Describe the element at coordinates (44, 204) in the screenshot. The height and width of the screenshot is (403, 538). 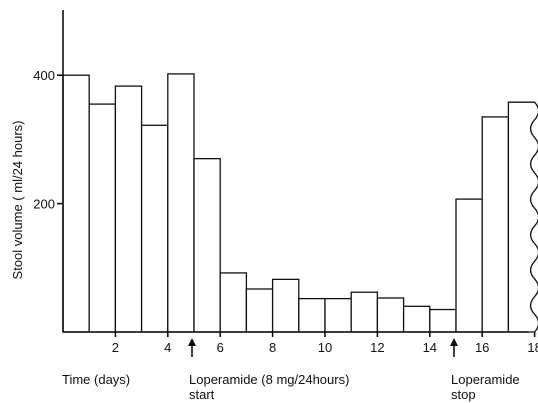
I see `y-tick-label-200: 200` at that location.